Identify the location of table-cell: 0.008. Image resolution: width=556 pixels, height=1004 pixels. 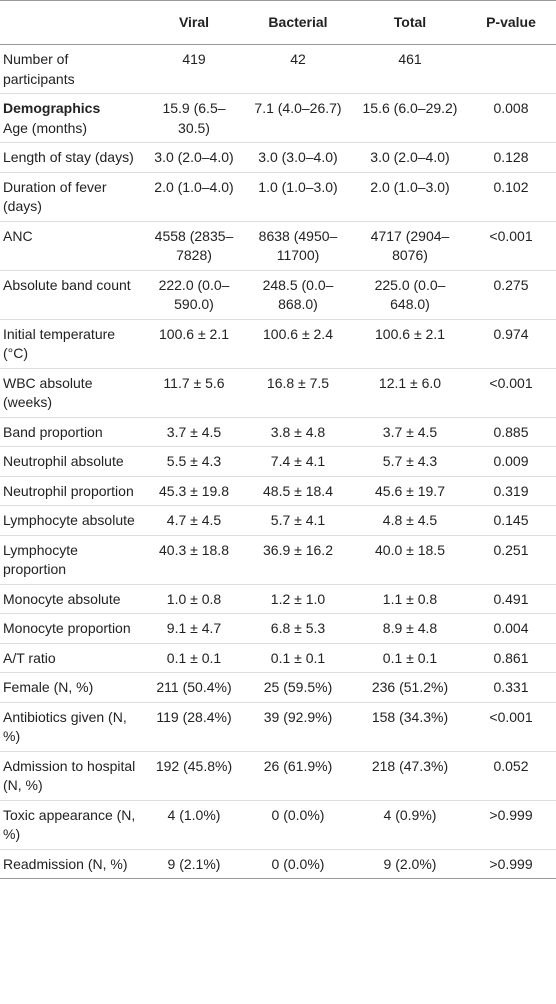
(511, 118).